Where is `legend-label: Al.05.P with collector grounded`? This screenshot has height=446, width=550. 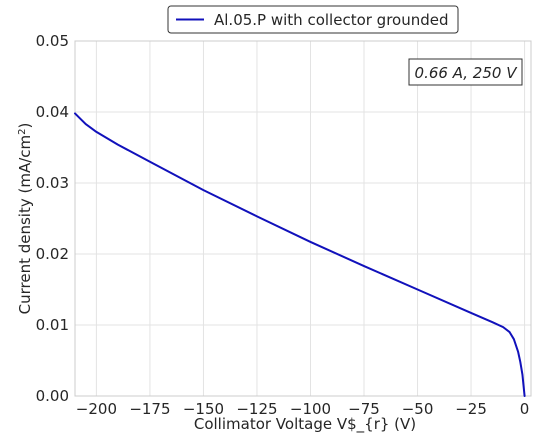
legend-label: Al.05.P with collector grounded is located at coordinates (331, 20).